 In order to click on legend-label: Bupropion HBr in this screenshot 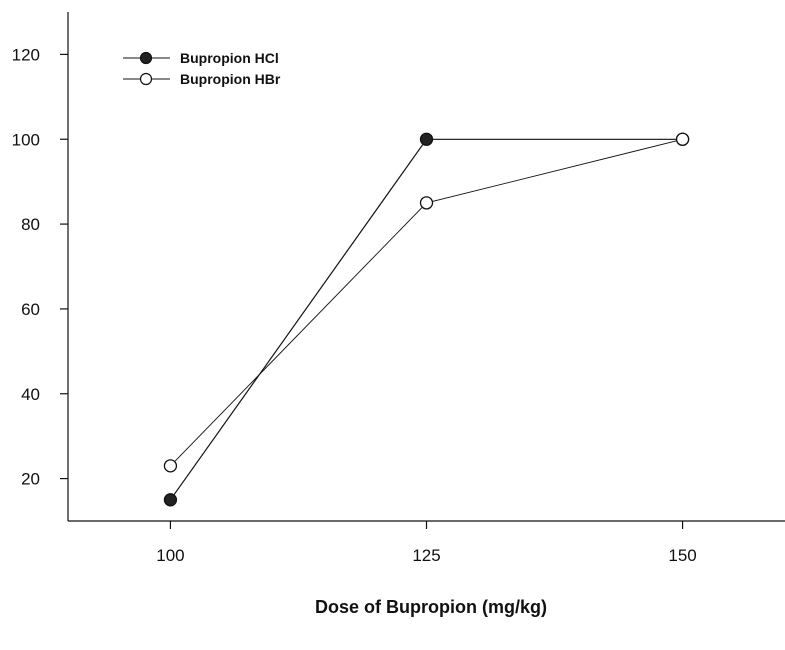, I will do `click(230, 79)`.